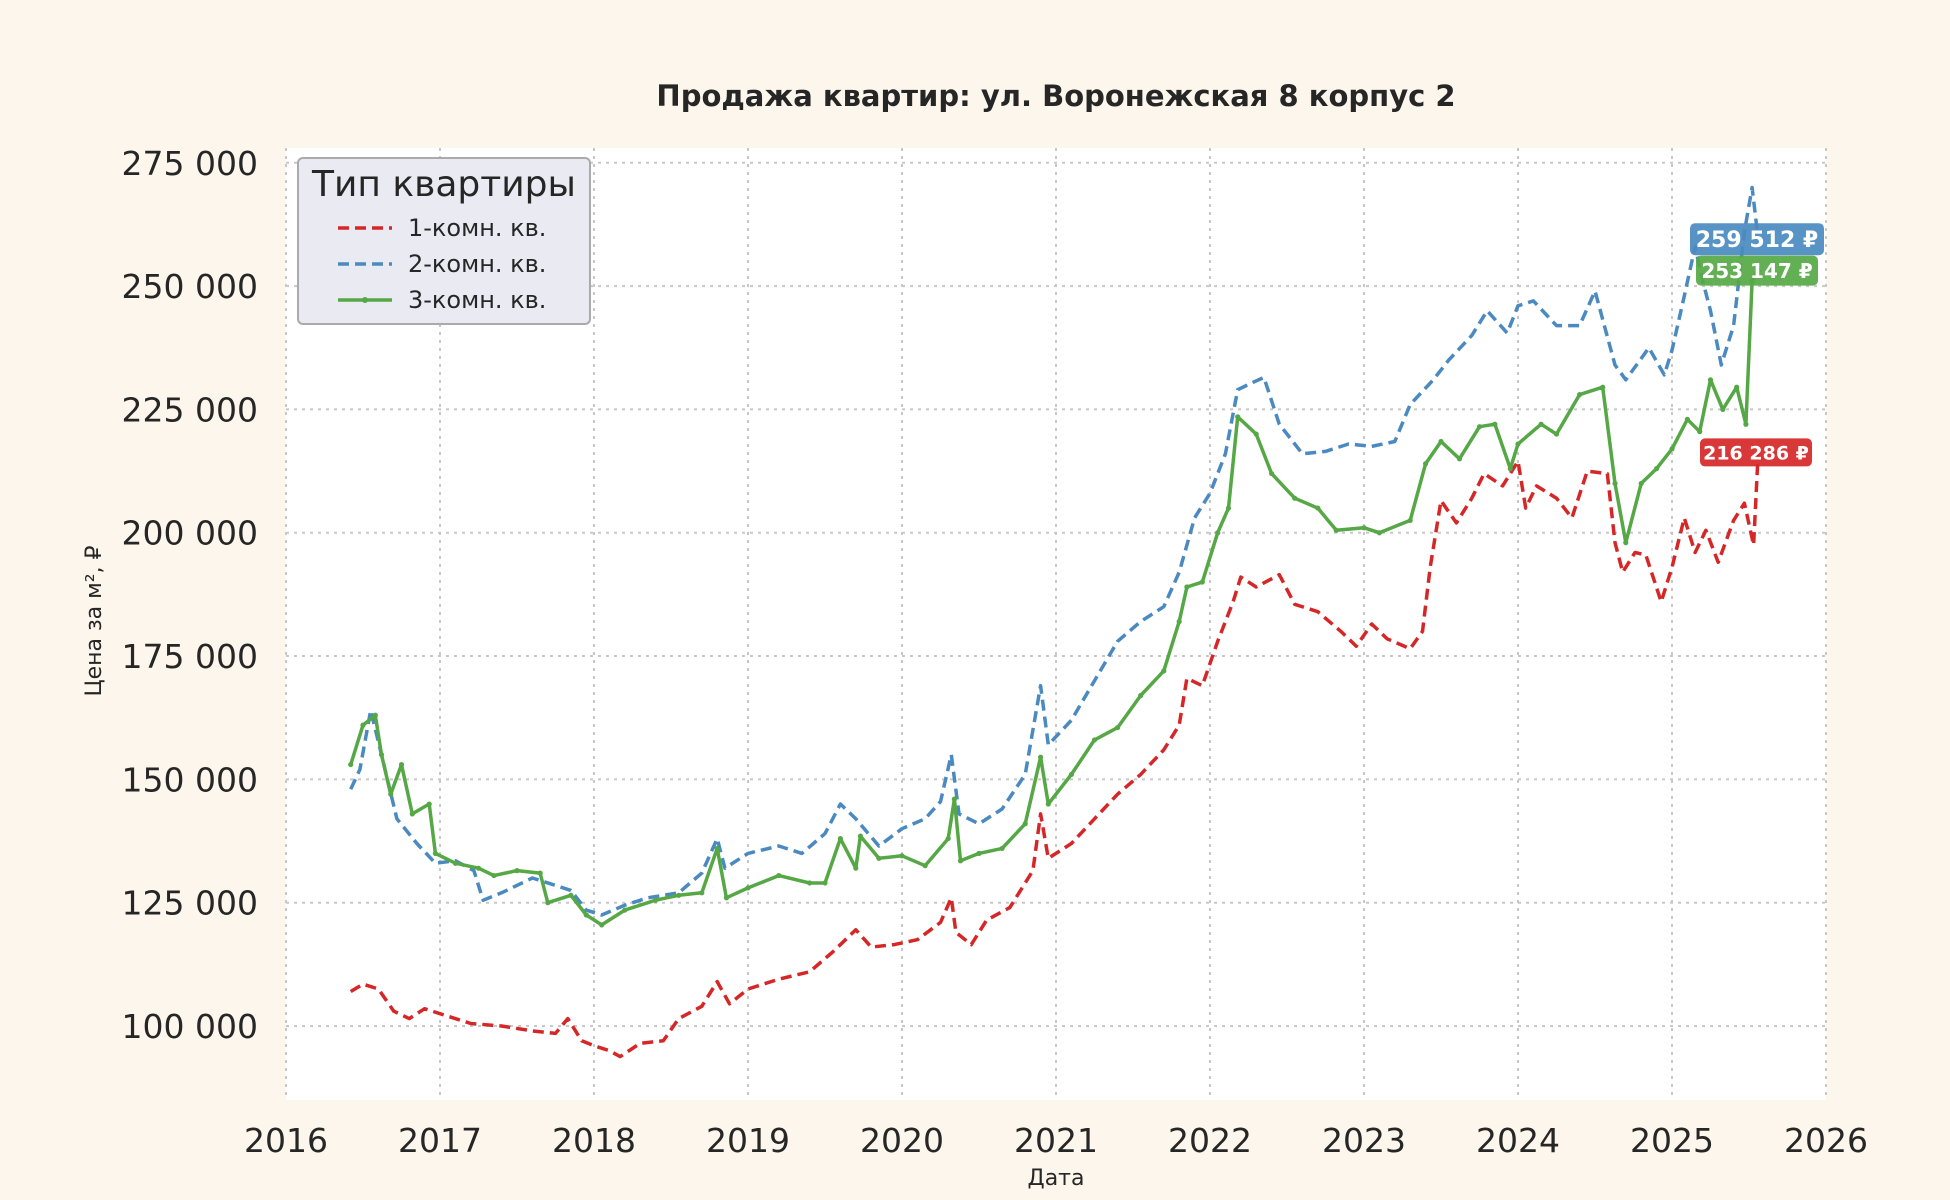  I want to click on end-label-layer: 216 286 ₽ 259 512 ₽ 253 147 ₽, so click(1757, 345).